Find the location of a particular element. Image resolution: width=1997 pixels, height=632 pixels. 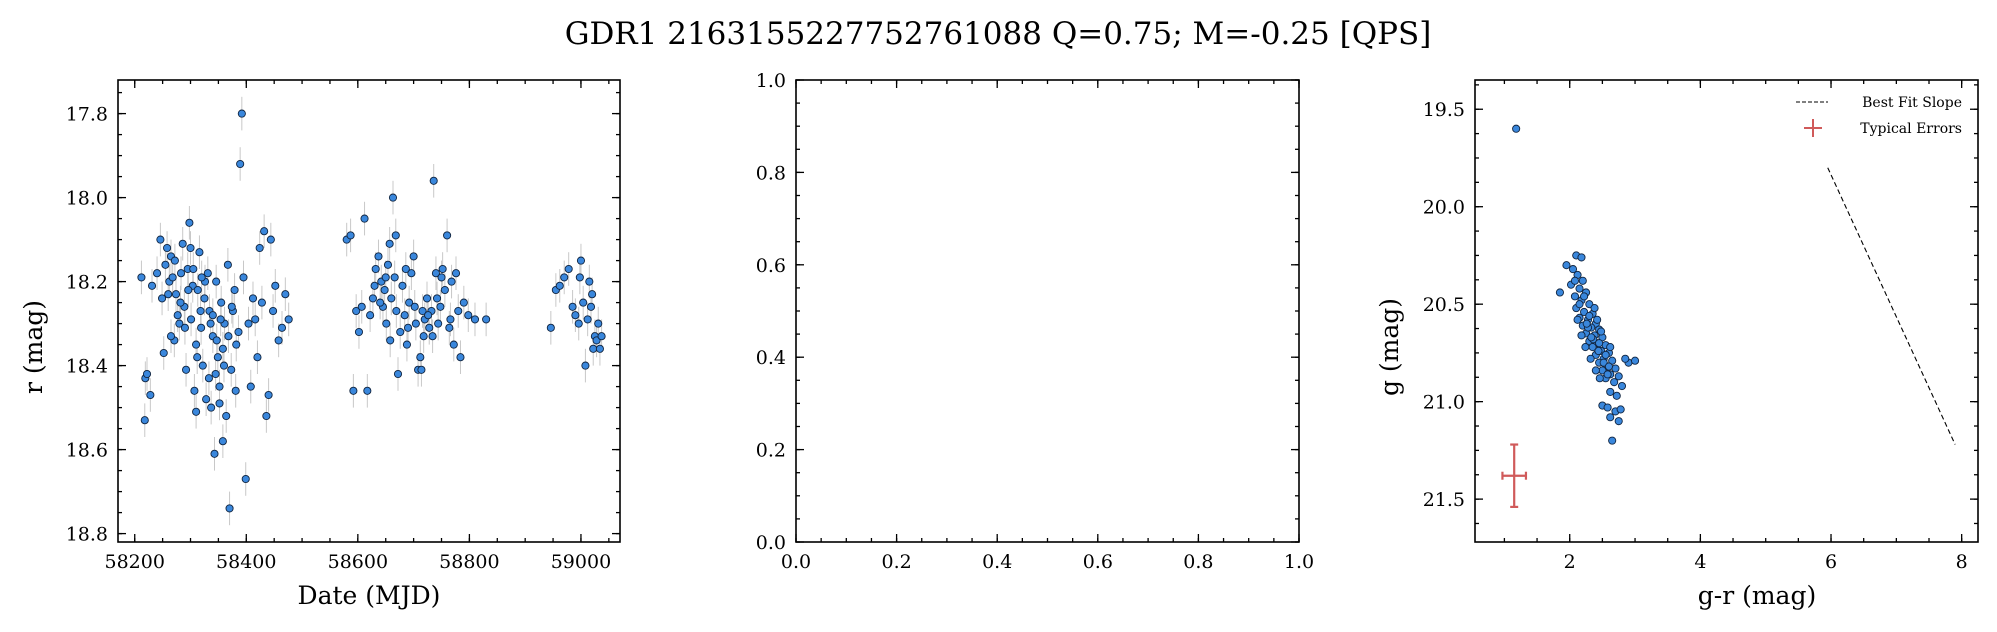

x-tick-label: 0.0 is located at coordinates (796, 562).